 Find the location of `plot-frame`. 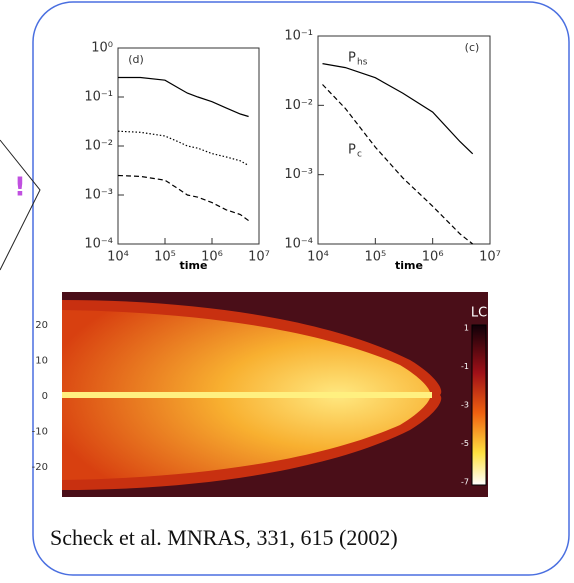

plot-frame is located at coordinates (404, 140).